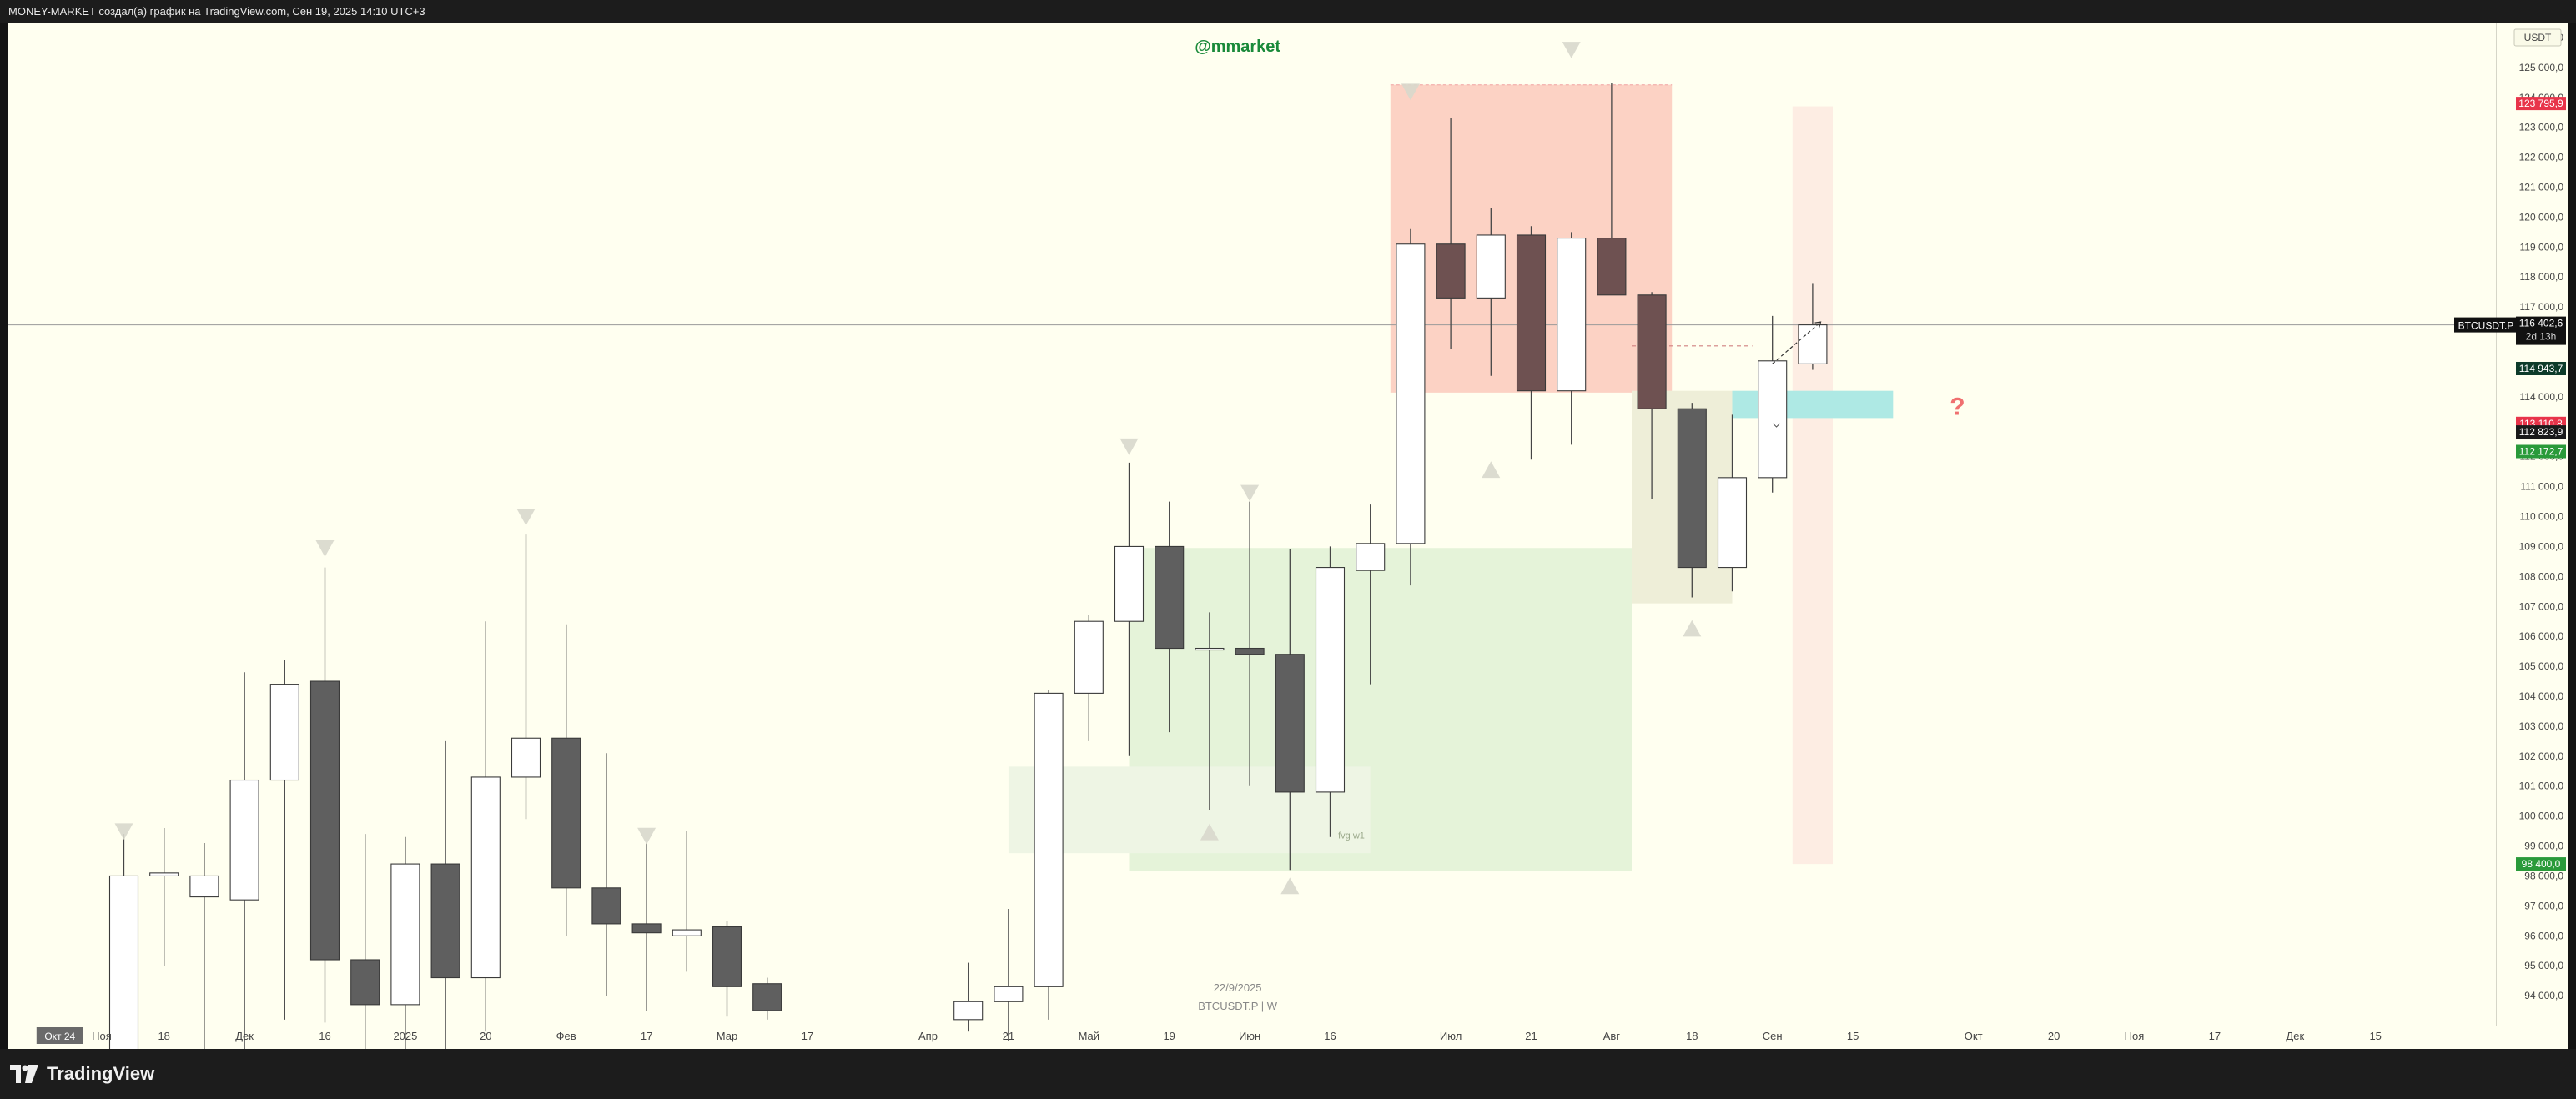 The height and width of the screenshot is (1099, 2576). What do you see at coordinates (2541, 726) in the screenshot?
I see `y-tick-label: 103 000,0` at bounding box center [2541, 726].